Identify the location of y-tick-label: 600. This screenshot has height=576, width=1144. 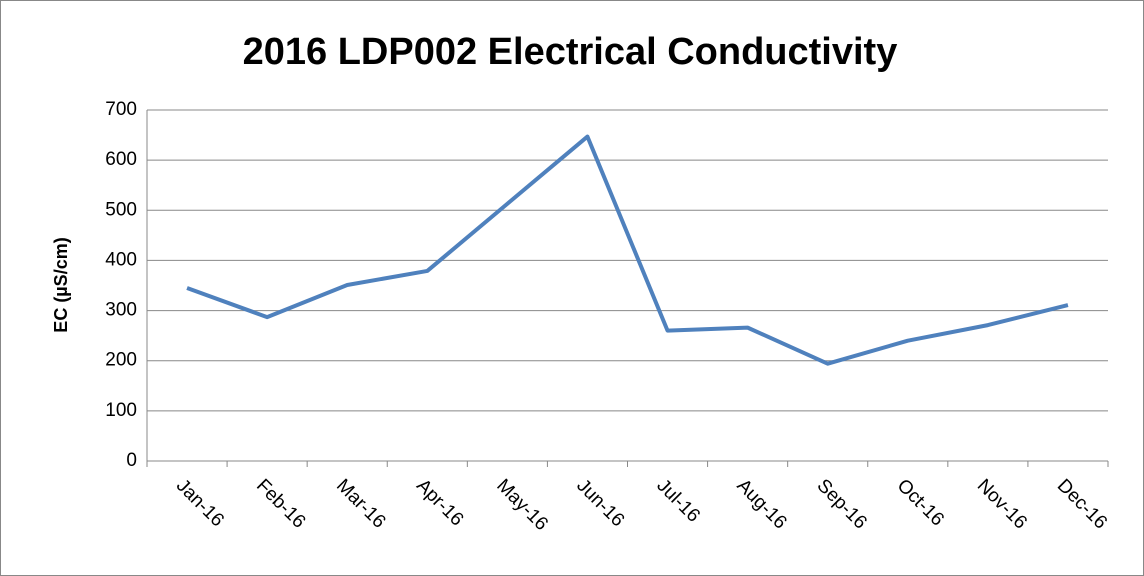
(121, 159).